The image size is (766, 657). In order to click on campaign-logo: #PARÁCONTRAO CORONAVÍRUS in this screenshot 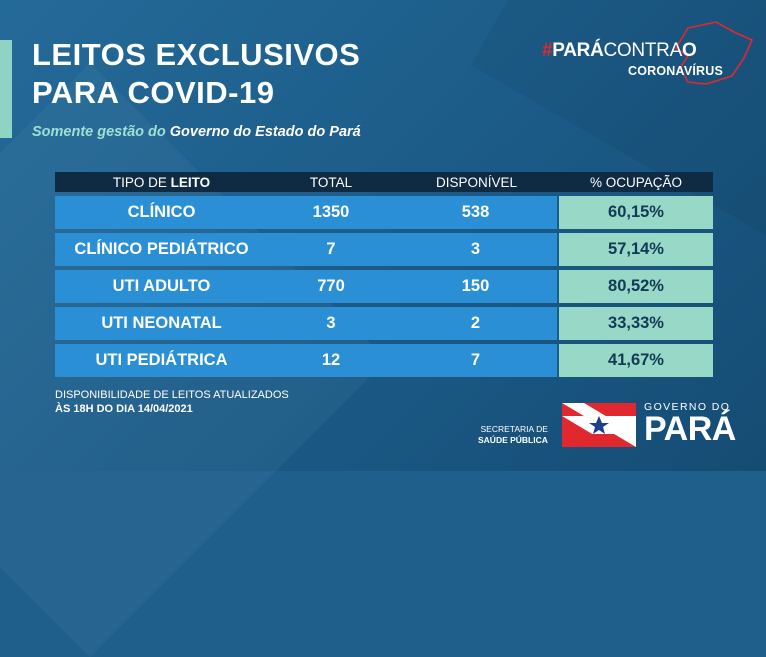, I will do `click(648, 54)`.